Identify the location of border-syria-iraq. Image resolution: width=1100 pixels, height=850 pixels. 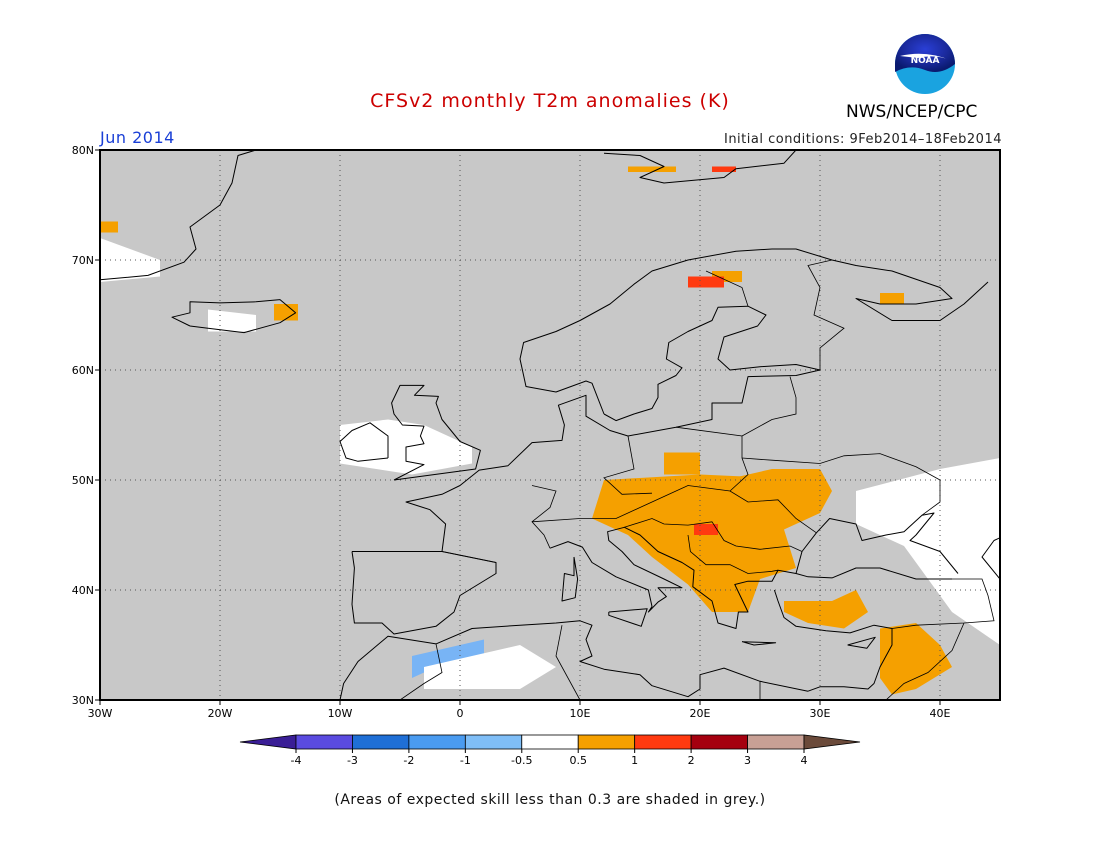
(925, 661).